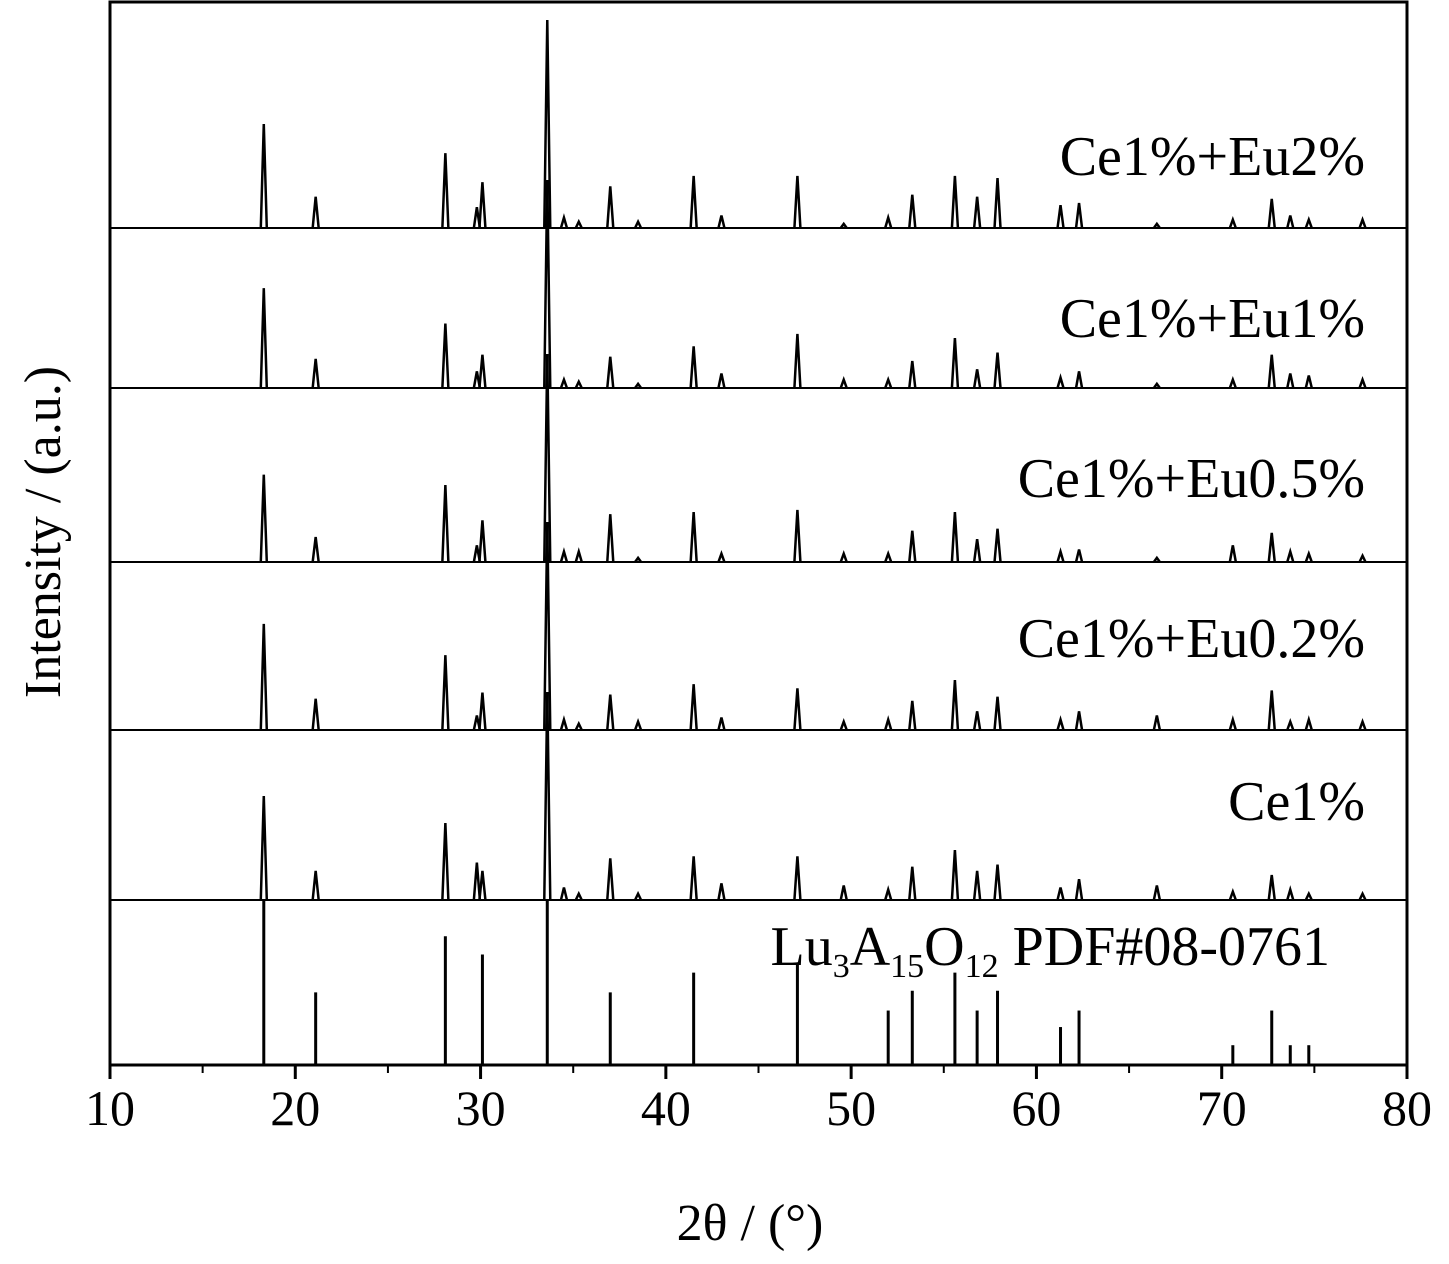 The width and height of the screenshot is (1449, 1264). I want to click on x-tick-label: 50, so click(851, 1108).